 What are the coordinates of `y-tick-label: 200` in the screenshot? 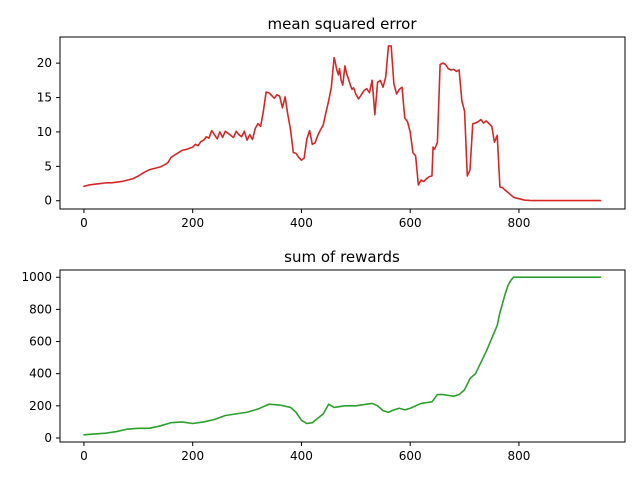 It's located at (40, 406).